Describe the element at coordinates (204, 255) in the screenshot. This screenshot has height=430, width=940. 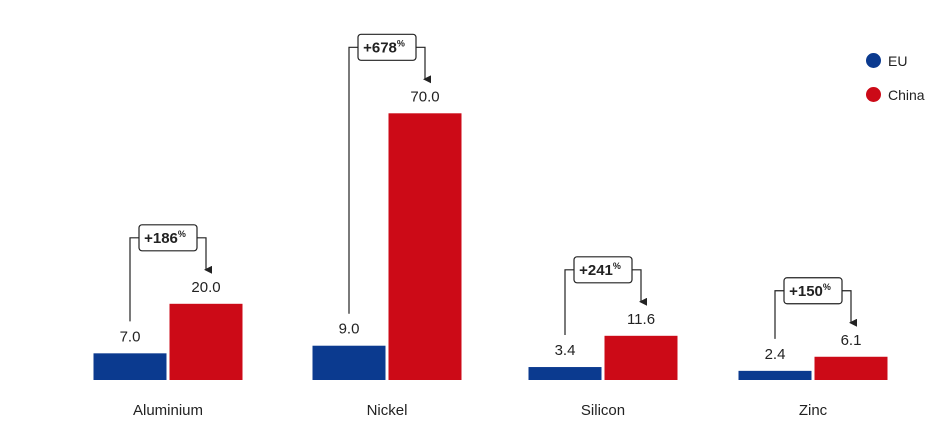
I see `annotation-arrow-aluminium` at that location.